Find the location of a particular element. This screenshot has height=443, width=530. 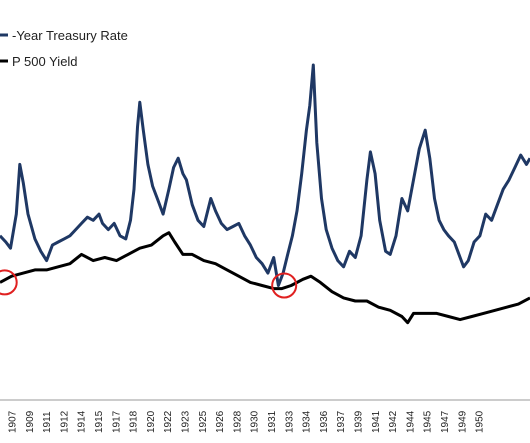

x-tick-label: 1911 is located at coordinates (47, 422).